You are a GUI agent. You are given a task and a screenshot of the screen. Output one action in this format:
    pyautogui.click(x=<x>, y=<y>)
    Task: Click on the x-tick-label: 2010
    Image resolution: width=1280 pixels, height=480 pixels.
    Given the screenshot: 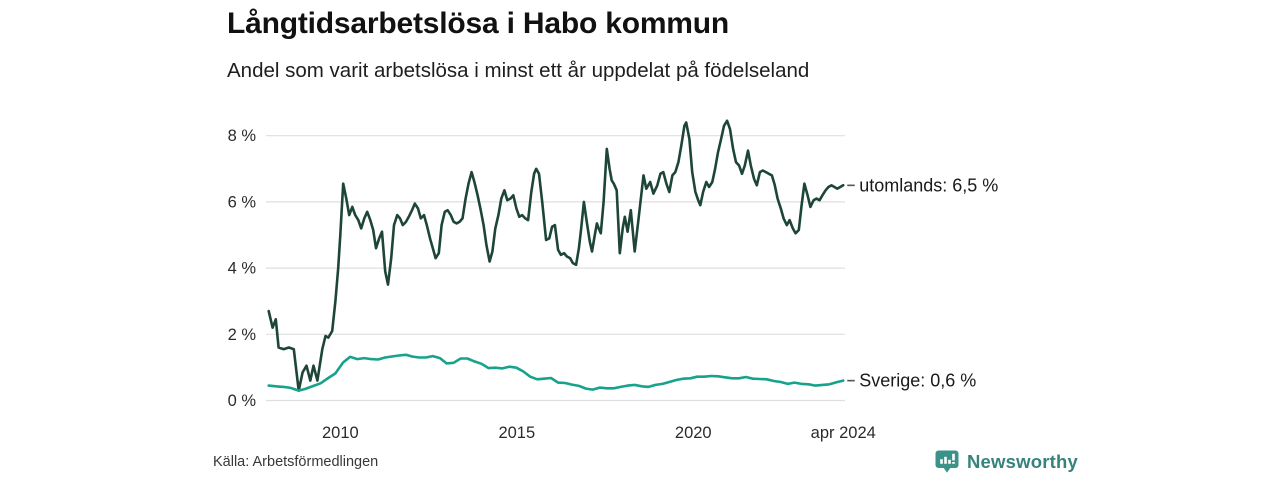 What is the action you would take?
    pyautogui.click(x=340, y=433)
    